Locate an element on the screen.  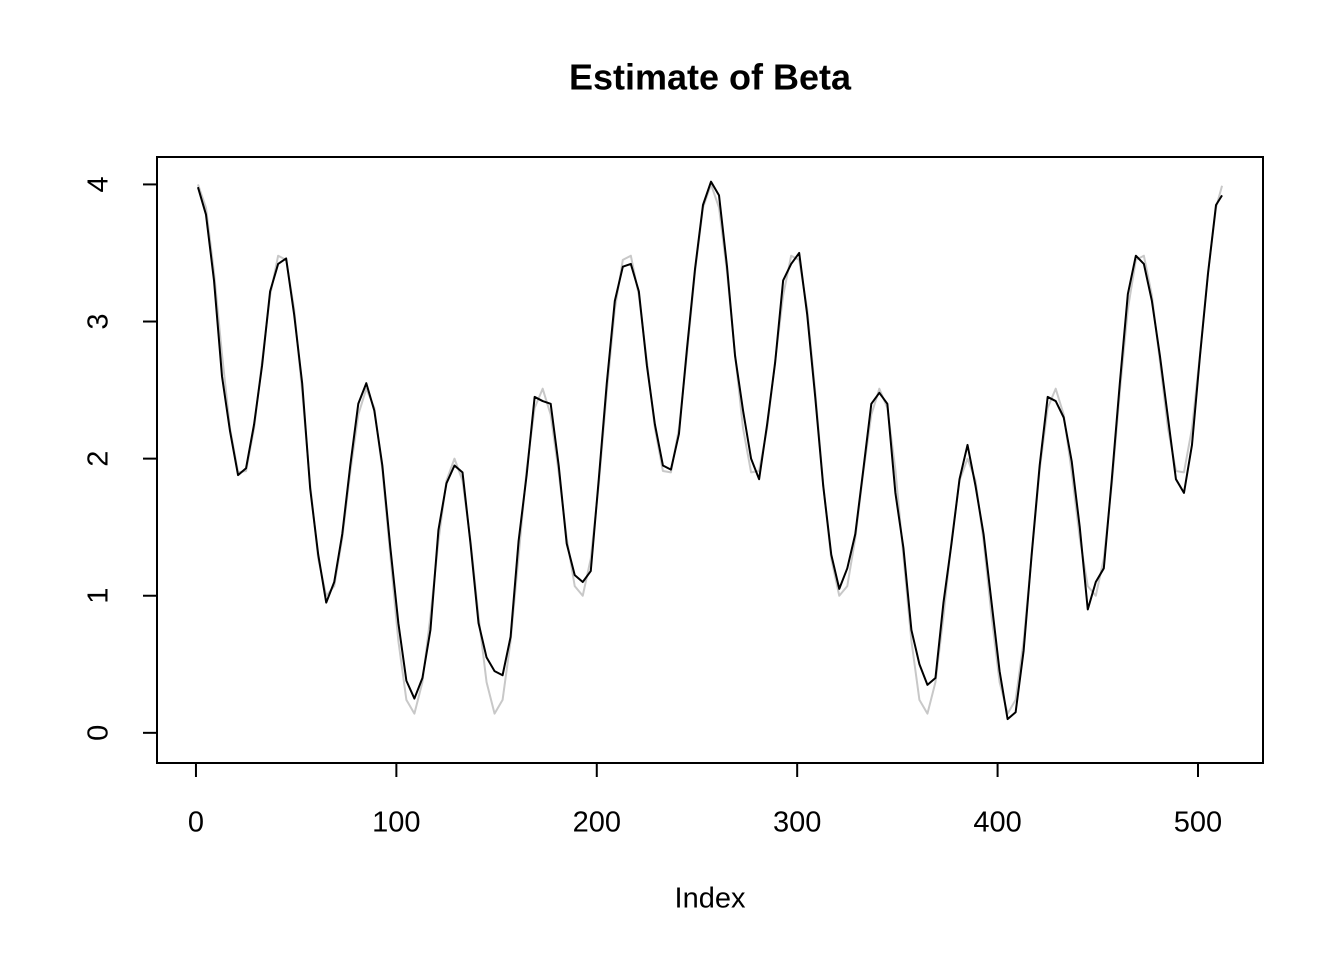
y-tick-label: 1 is located at coordinates (99, 596).